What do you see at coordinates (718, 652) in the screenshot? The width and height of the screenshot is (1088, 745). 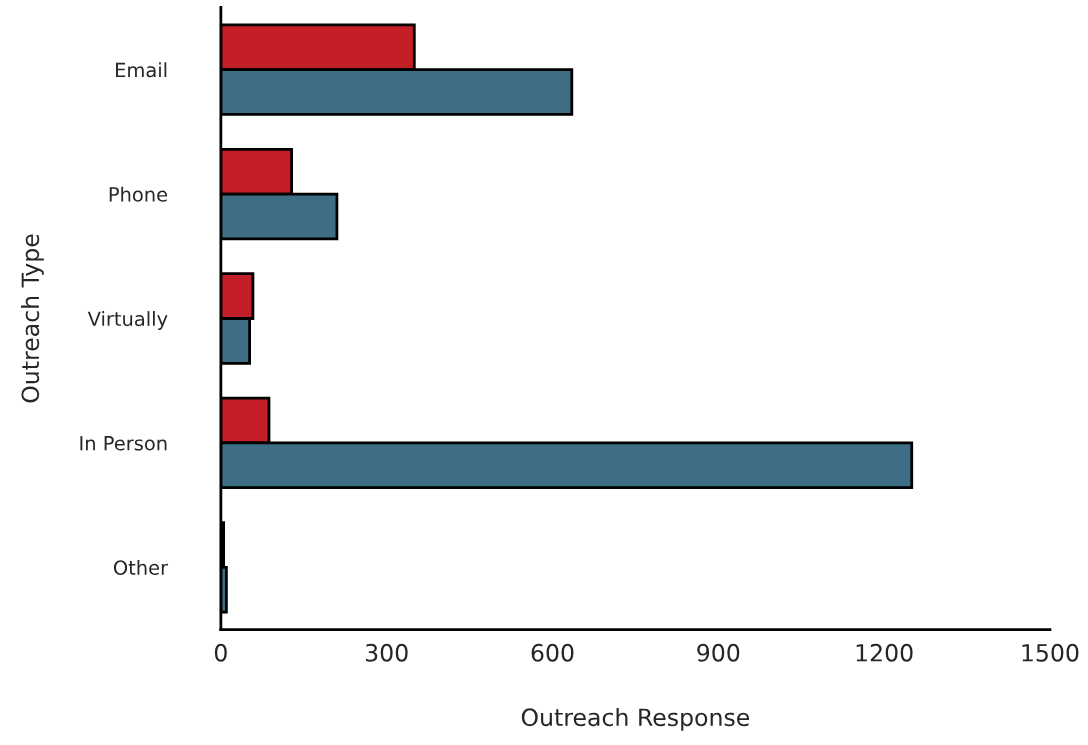 I see `x-tick-label: 900` at bounding box center [718, 652].